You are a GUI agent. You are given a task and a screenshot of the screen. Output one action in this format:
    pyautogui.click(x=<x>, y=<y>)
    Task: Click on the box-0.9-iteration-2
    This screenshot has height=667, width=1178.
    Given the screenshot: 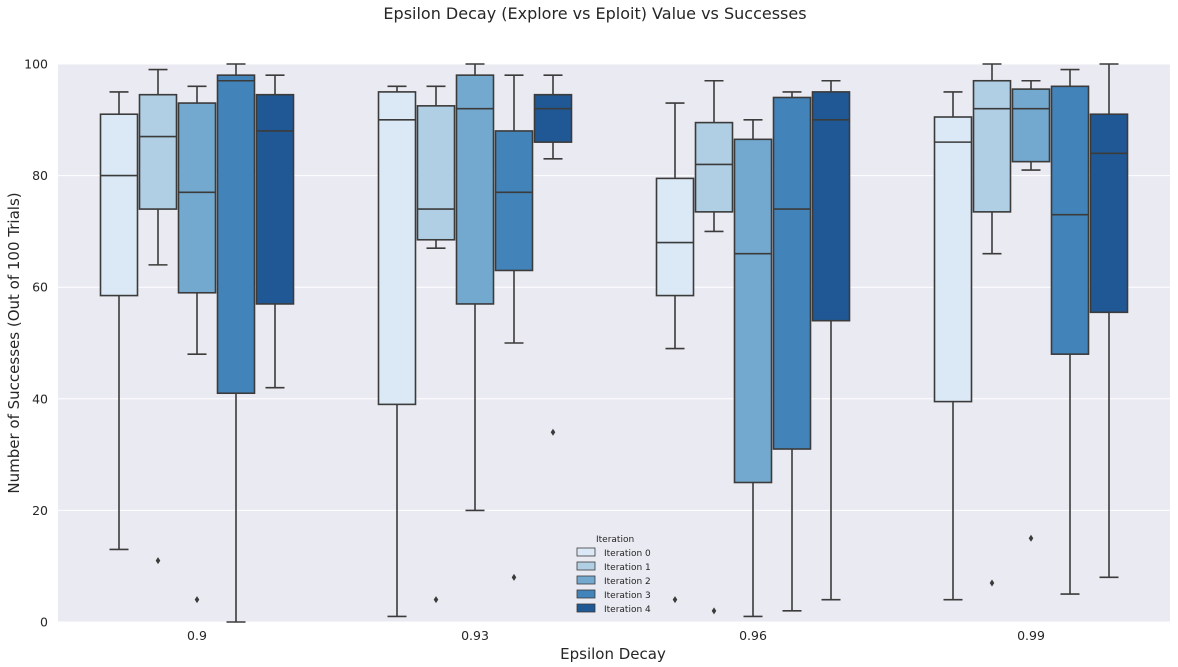 What is the action you would take?
    pyautogui.click(x=197, y=344)
    